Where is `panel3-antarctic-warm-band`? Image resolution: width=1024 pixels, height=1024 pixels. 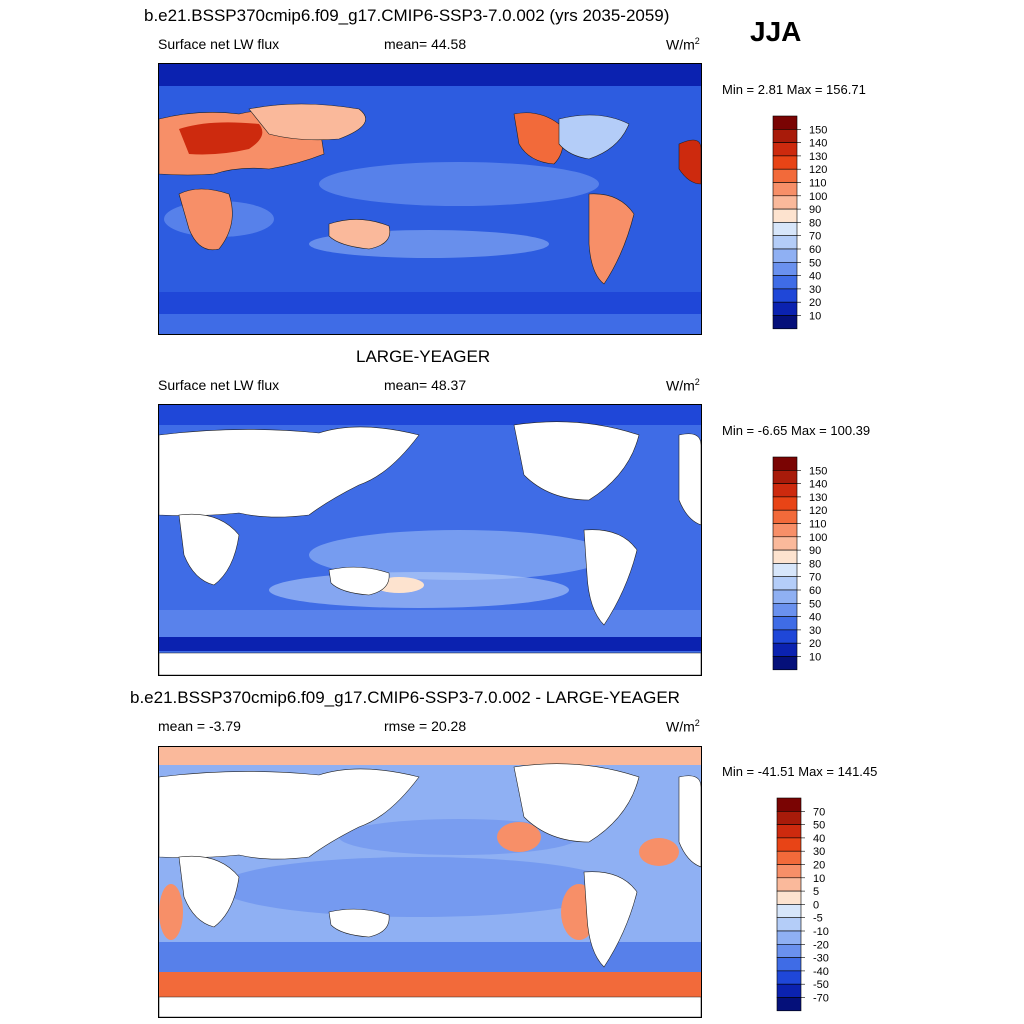 panel3-antarctic-warm-band is located at coordinates (430, 984).